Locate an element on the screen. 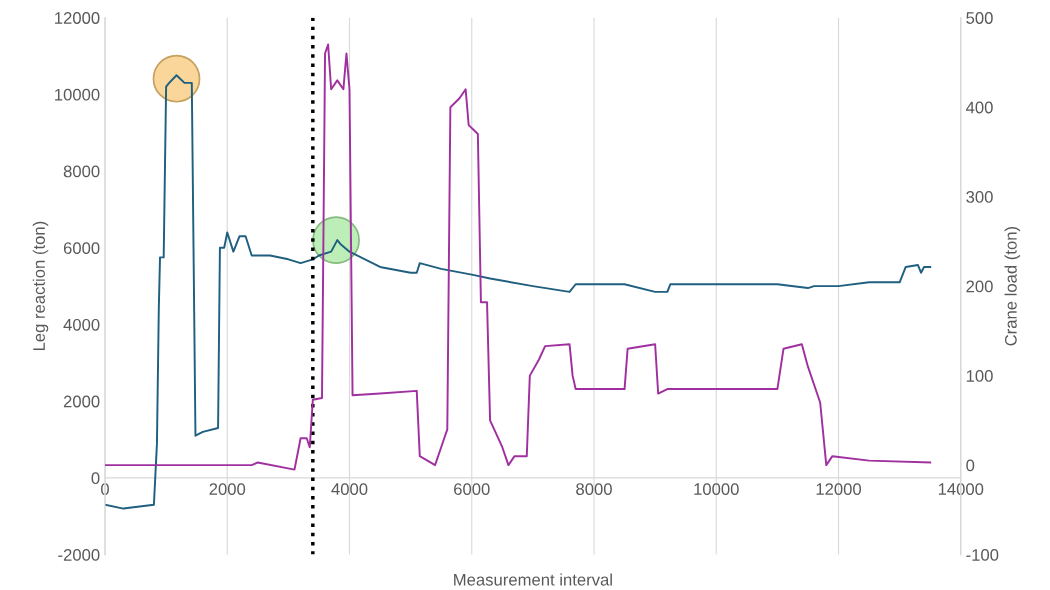 The image size is (1050, 590). x-tick-label: 14000 is located at coordinates (961, 489).